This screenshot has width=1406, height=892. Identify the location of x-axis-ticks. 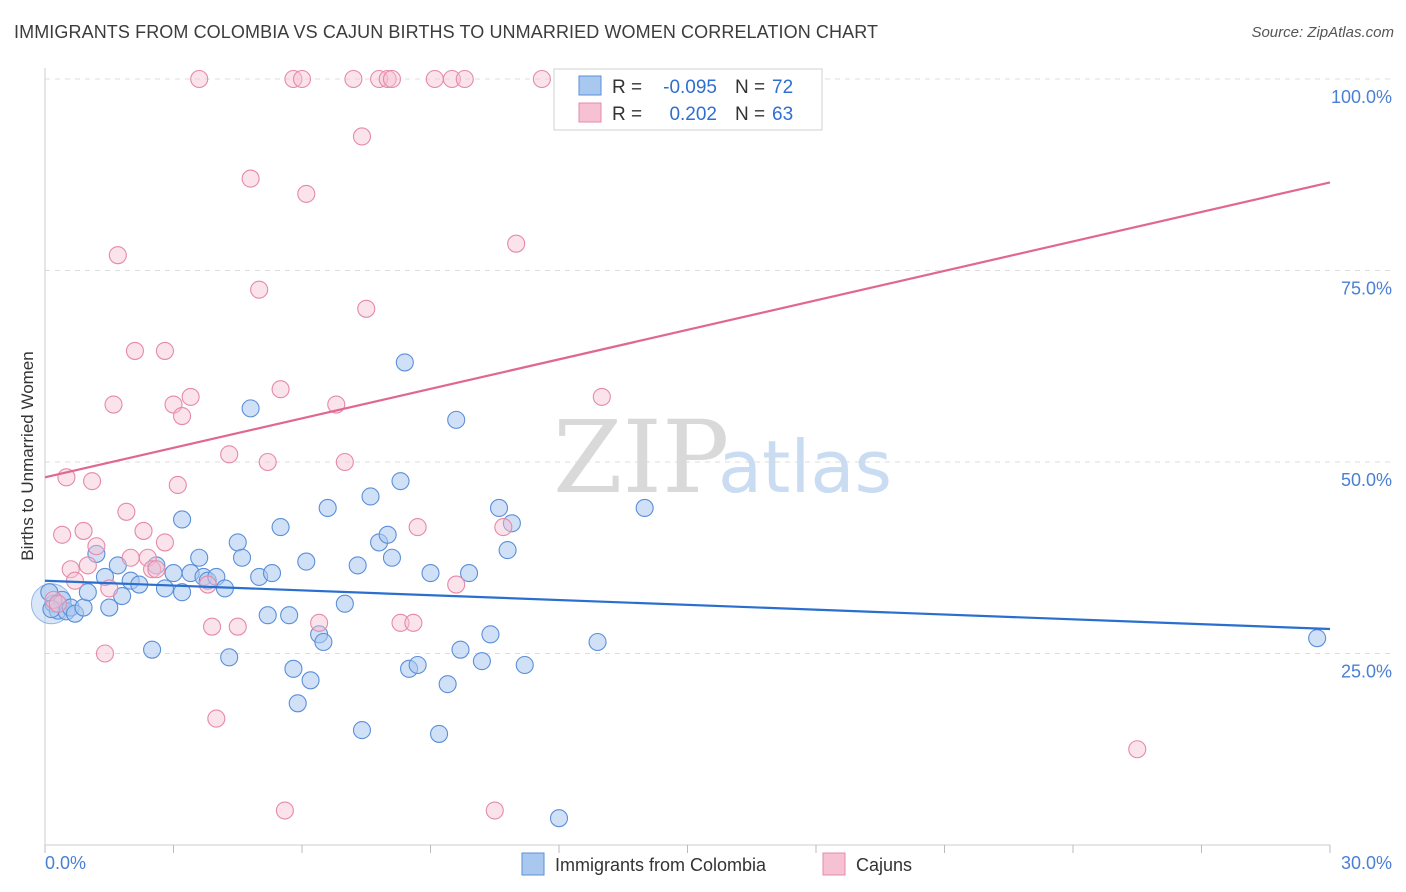
(687, 849).